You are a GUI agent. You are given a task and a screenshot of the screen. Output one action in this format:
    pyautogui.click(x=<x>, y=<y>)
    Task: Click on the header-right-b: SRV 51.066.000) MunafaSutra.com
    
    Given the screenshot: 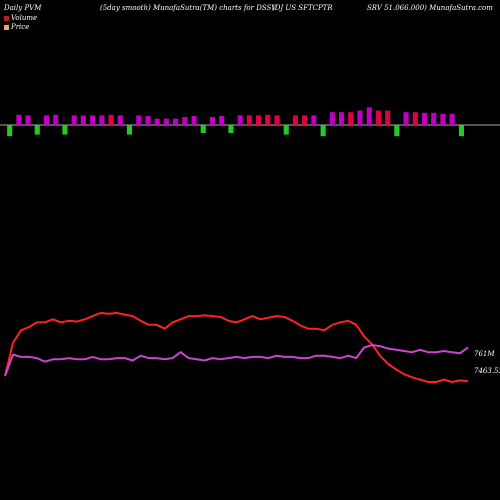 What is the action you would take?
    pyautogui.click(x=430, y=8)
    